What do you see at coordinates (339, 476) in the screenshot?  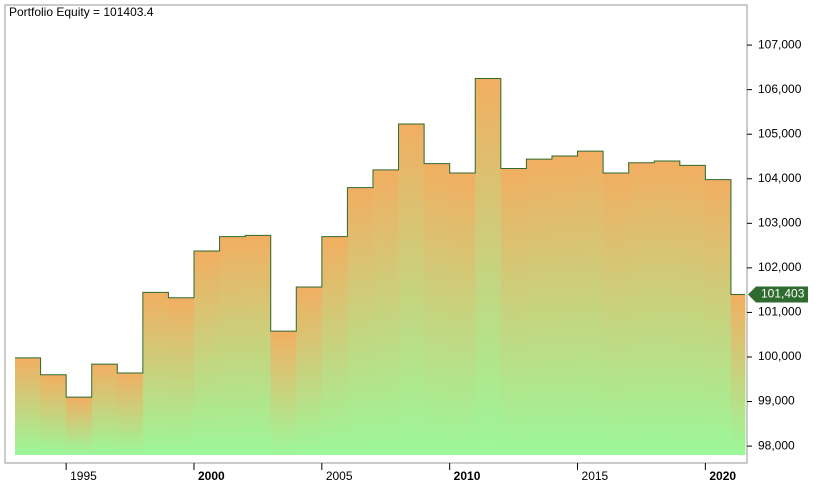 I see `x-tick-label: 2005` at bounding box center [339, 476].